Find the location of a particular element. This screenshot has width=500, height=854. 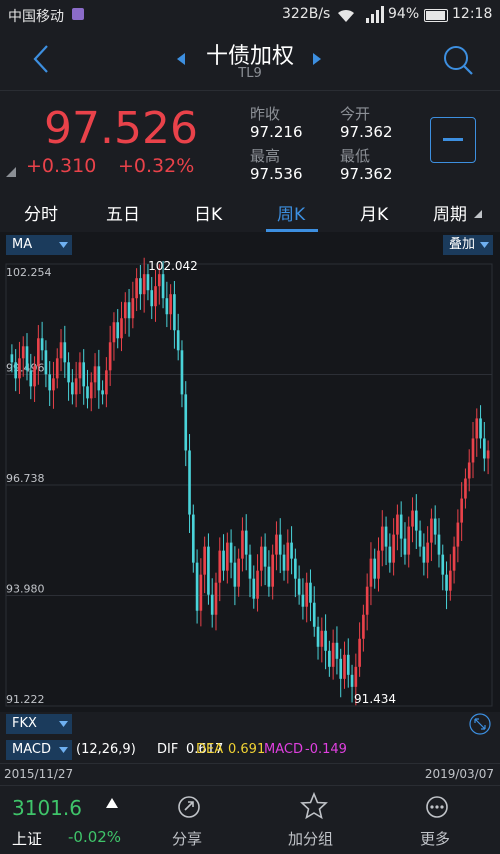

tab-five-day: 五日 is located at coordinates (123, 215).